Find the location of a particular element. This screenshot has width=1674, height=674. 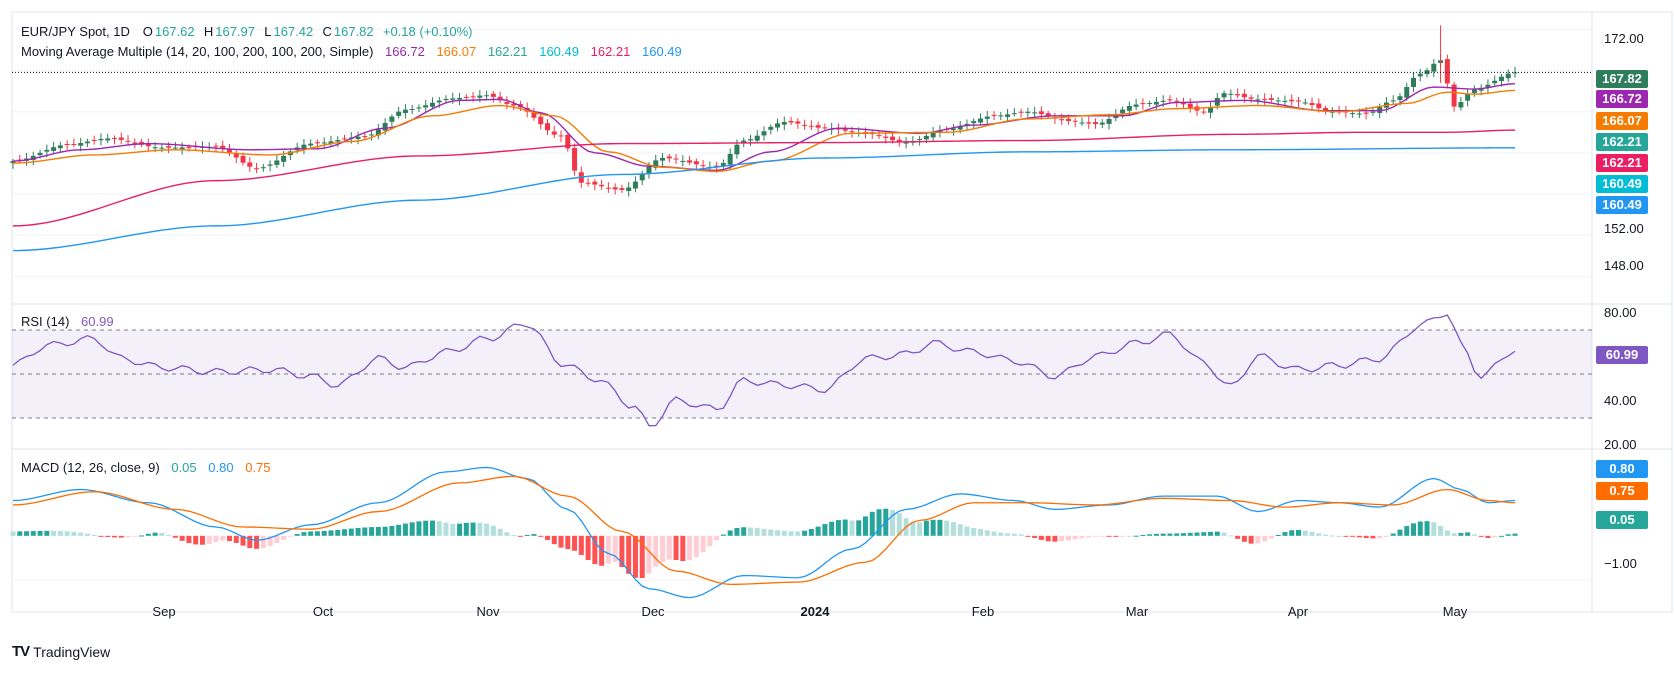

rsi-tick-40: 40.00 is located at coordinates (1620, 400).